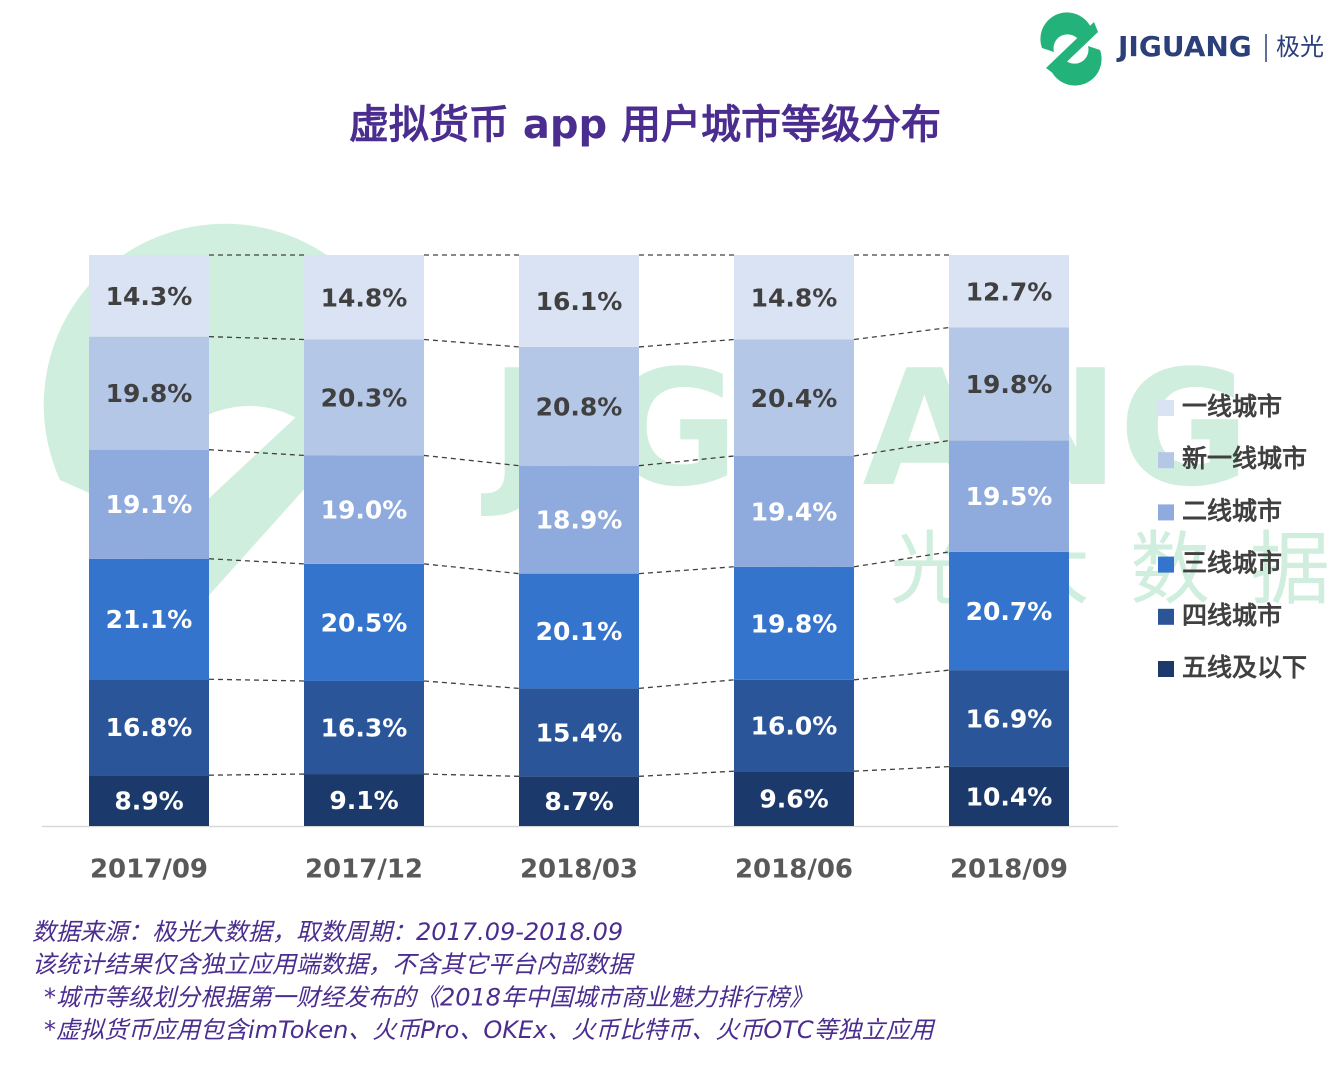  Describe the element at coordinates (364, 870) in the screenshot. I see `x-tick-label: 2017/12` at that location.